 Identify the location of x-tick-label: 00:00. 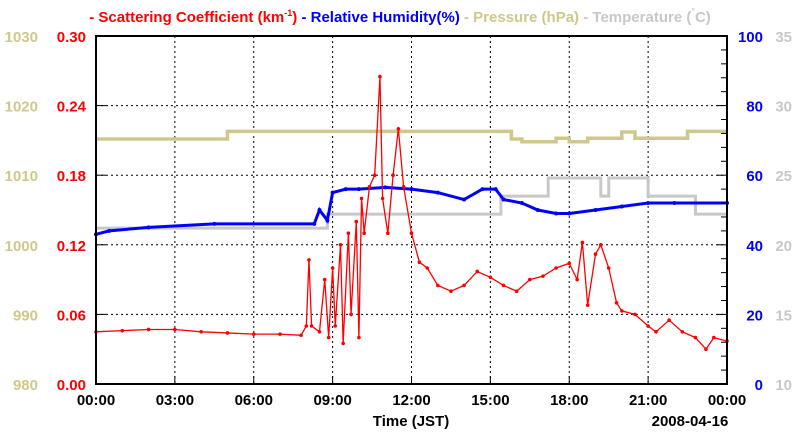
(96, 400).